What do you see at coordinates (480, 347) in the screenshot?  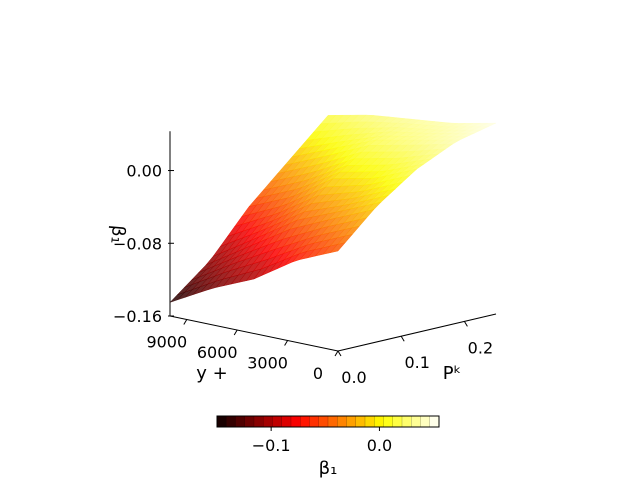 I see `x-tick-label: 0.2` at bounding box center [480, 347].